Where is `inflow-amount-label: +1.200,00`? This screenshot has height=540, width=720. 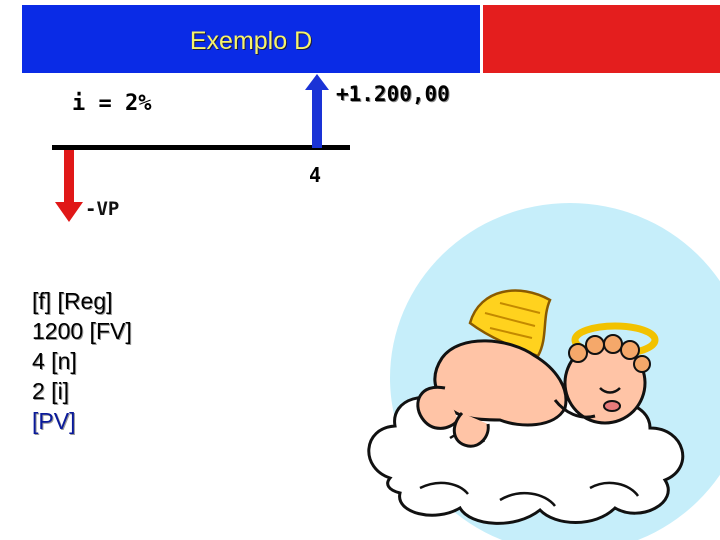
inflow-amount-label: +1.200,00 is located at coordinates (393, 94).